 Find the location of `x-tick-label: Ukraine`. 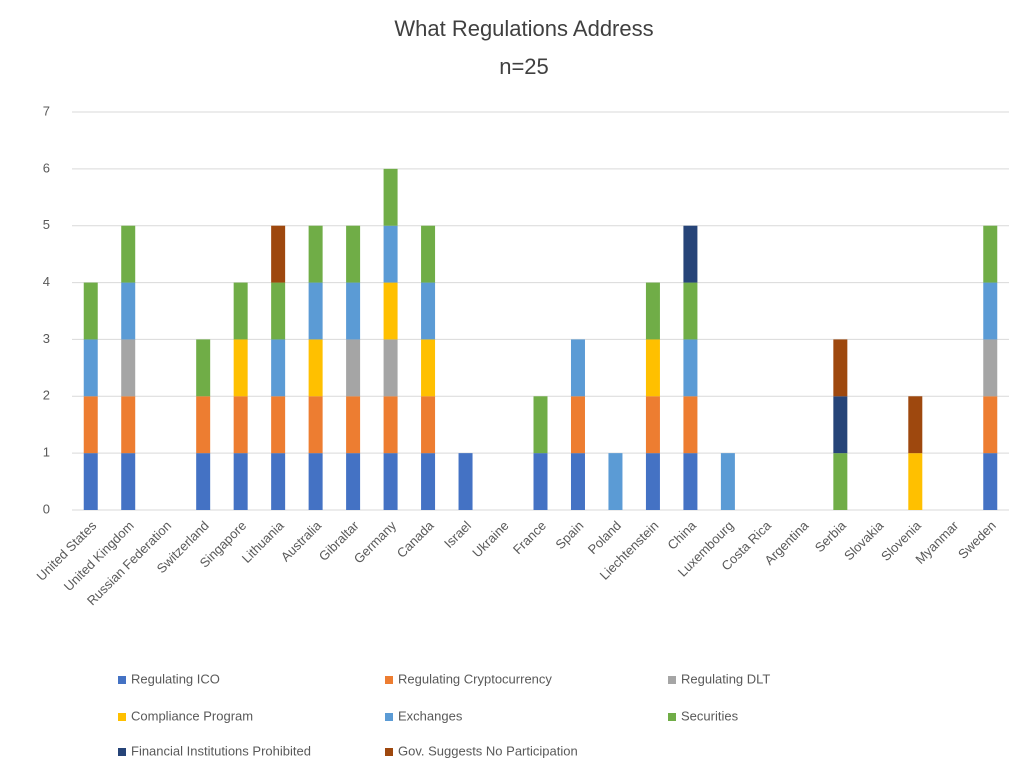

x-tick-label: Ukraine is located at coordinates (490, 539).